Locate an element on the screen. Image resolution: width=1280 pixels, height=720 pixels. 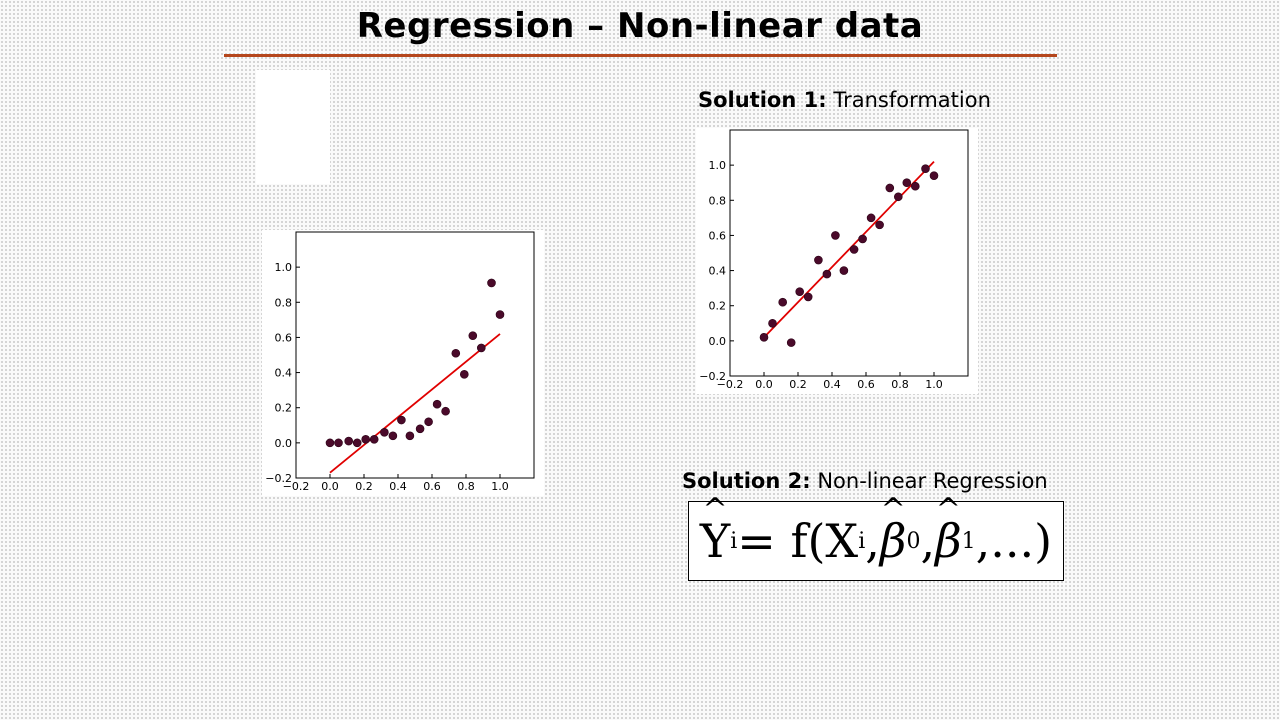
beta0-subscript: 0 is located at coordinates (913, 541).